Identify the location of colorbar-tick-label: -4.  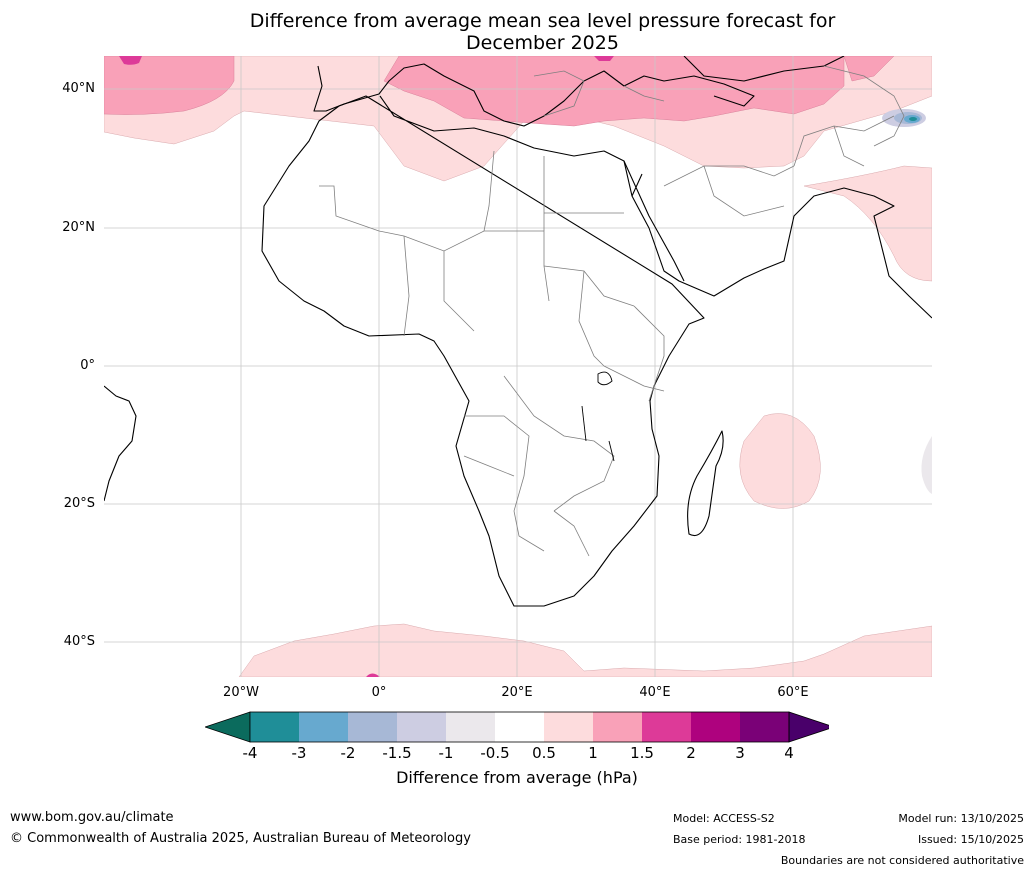
(250, 753).